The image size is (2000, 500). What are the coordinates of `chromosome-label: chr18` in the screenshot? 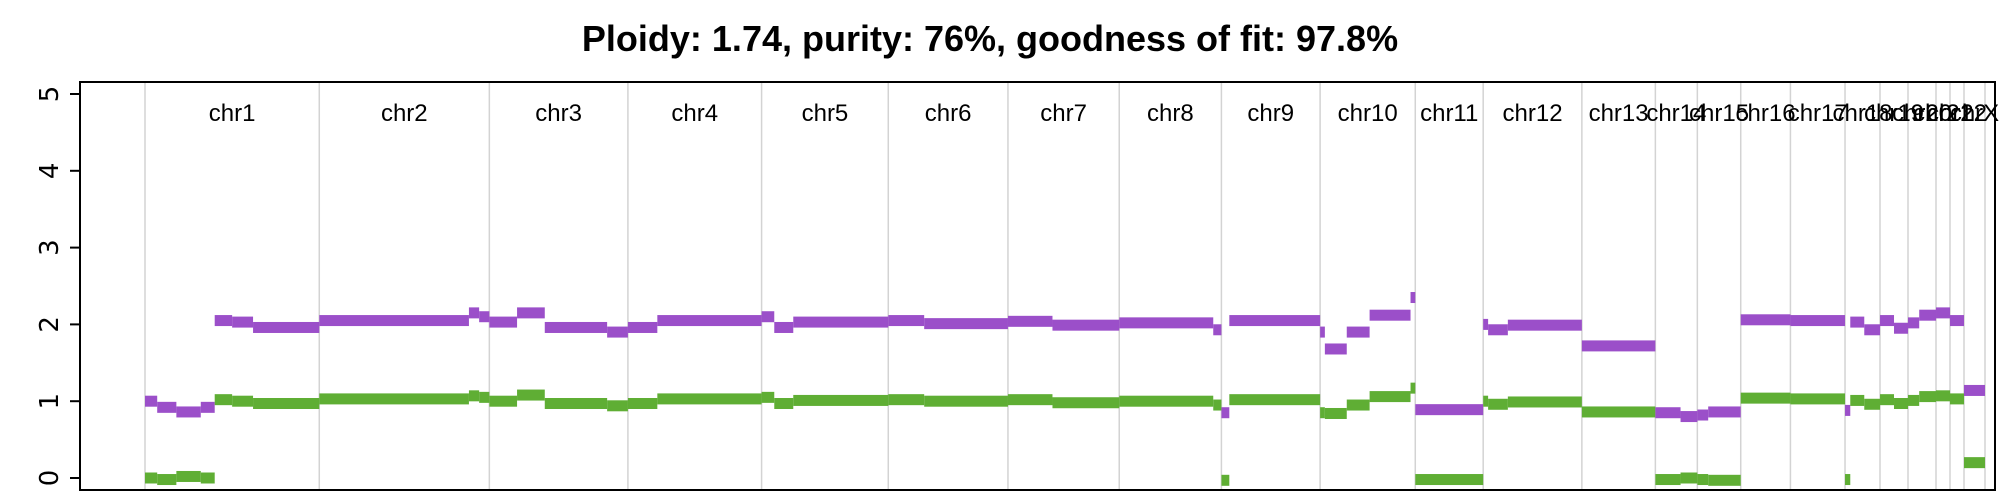 It's located at (1862, 113).